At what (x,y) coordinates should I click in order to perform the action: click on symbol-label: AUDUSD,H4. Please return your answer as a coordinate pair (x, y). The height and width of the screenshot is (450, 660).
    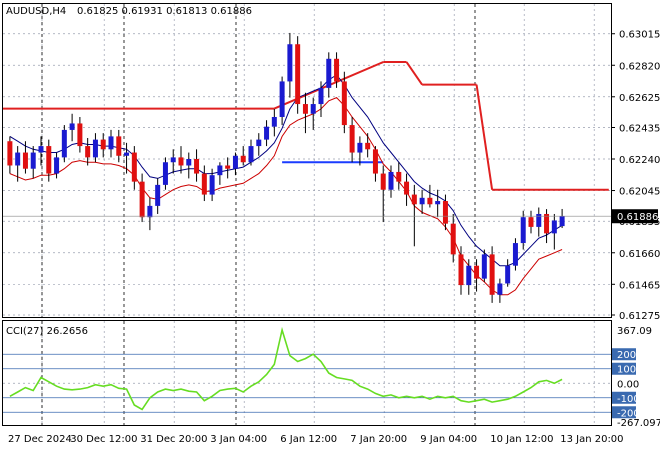
    Looking at the image, I should click on (36, 11).